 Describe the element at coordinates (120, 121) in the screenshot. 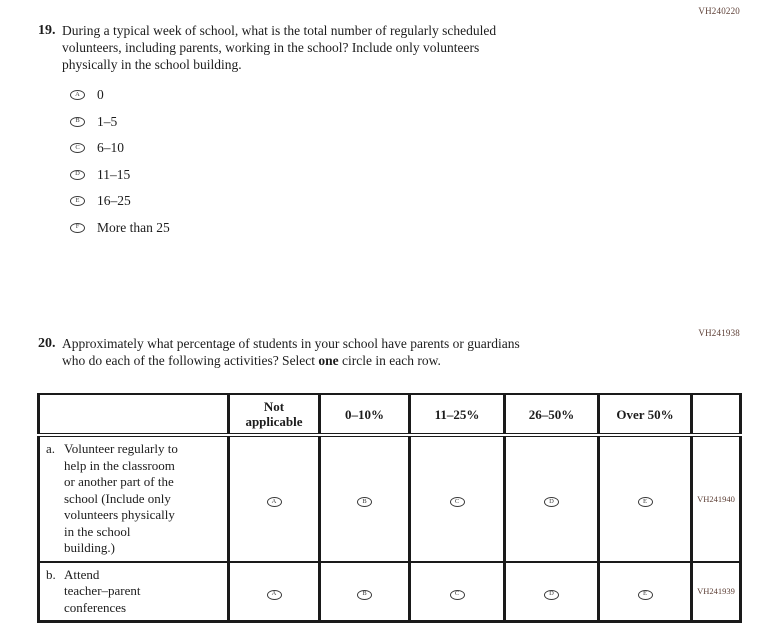

I see `option-1-5: B 1–5` at that location.